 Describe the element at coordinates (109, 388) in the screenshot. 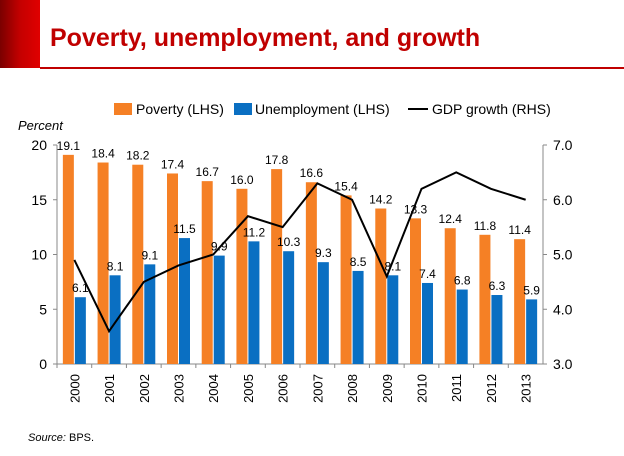

I see `x-tick-label: 2001` at that location.